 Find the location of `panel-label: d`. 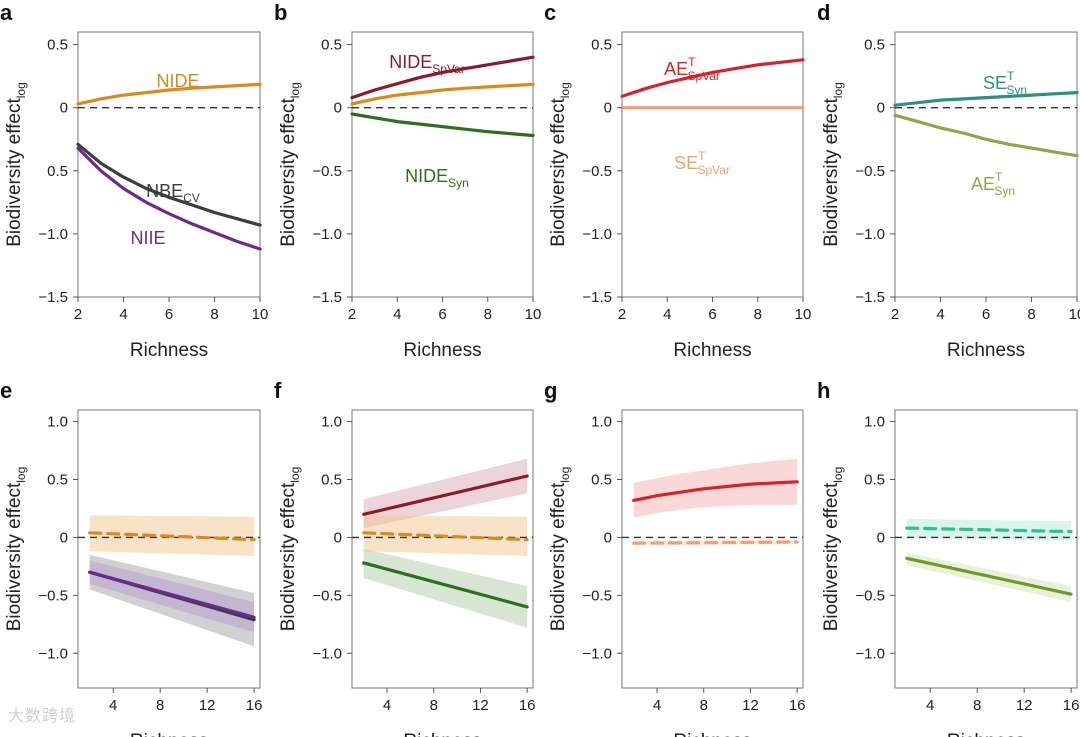

panel-label: d is located at coordinates (823, 12).